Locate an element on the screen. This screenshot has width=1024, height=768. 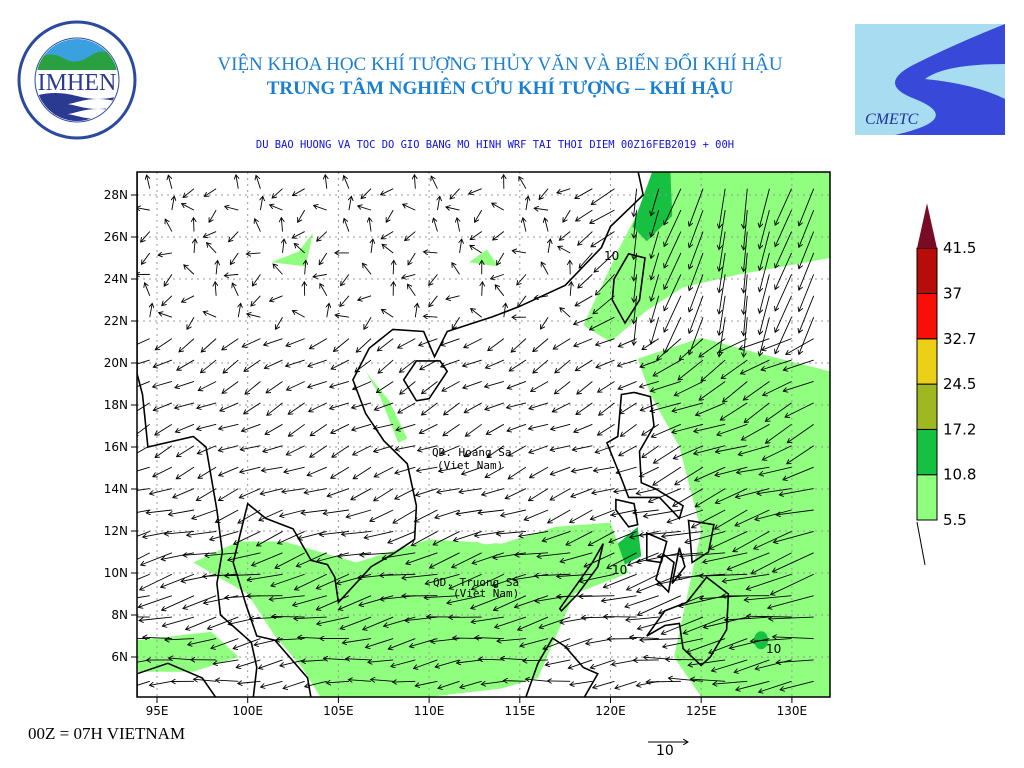
lon-tick-label: 95E is located at coordinates (157, 711).